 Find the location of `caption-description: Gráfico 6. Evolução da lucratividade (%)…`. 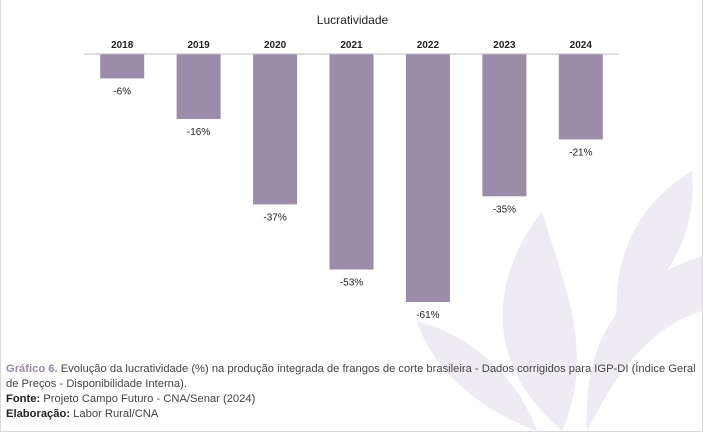

caption-description: Gráfico 6. Evolução da lucratividade (%)… is located at coordinates (352, 377).